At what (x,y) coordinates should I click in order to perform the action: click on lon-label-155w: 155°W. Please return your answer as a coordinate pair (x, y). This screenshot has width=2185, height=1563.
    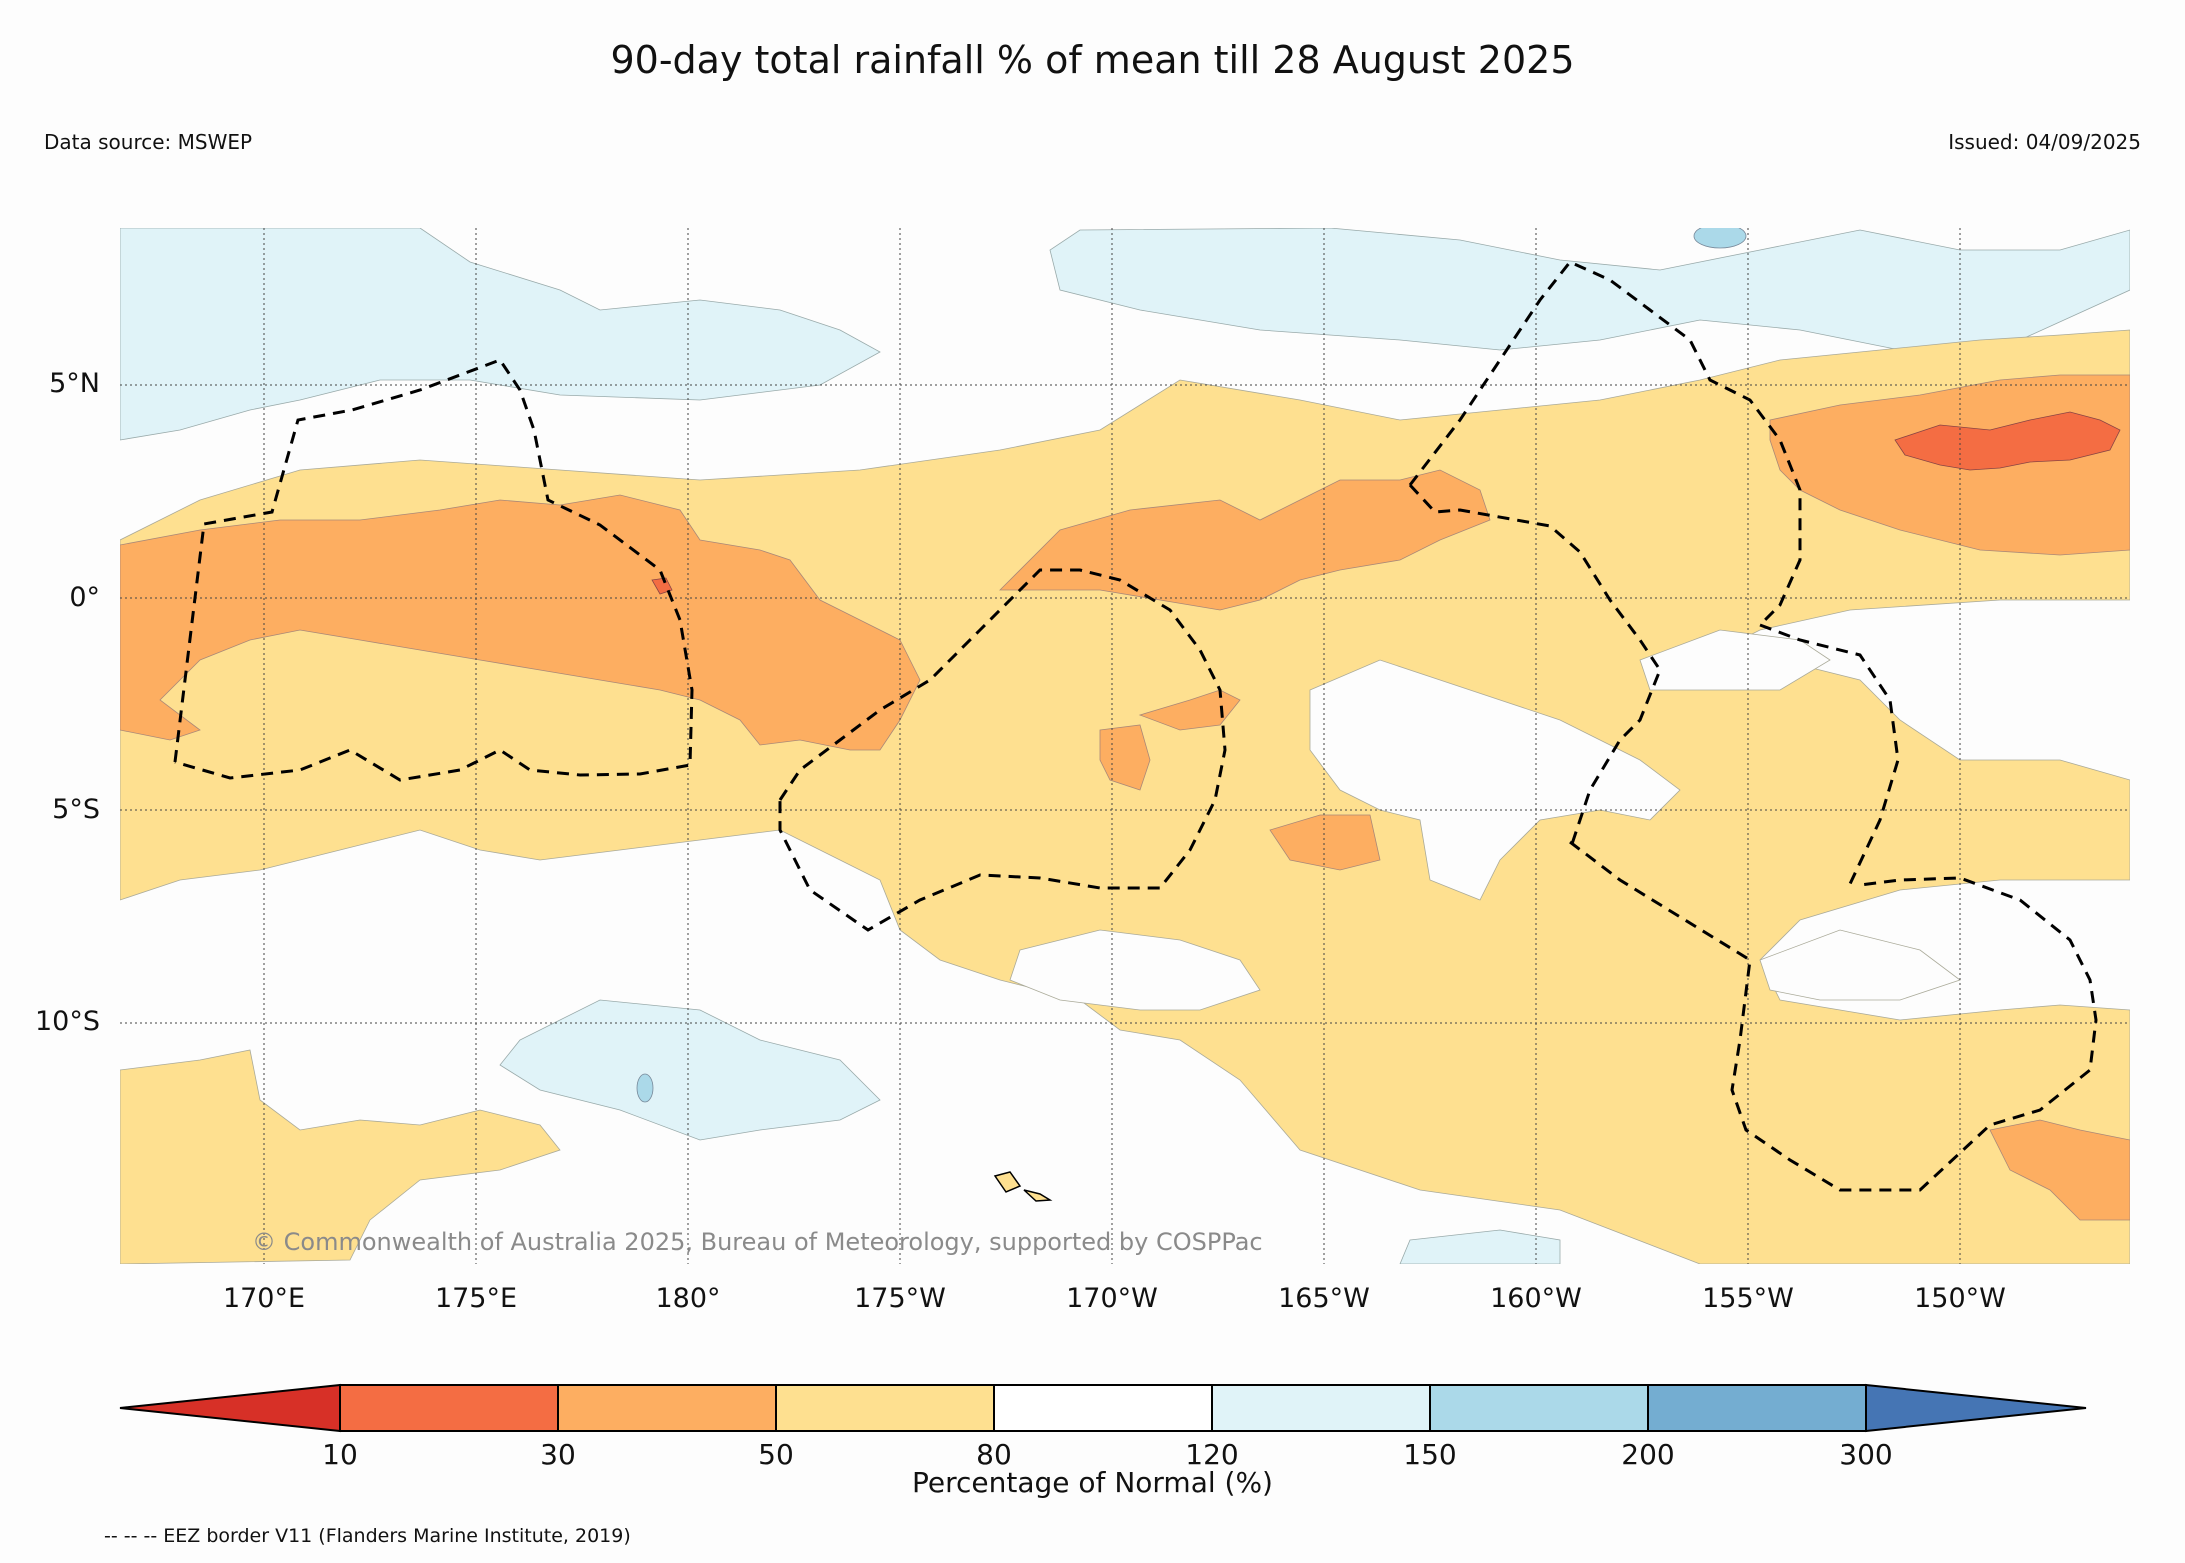
    Looking at the image, I should click on (1748, 1298).